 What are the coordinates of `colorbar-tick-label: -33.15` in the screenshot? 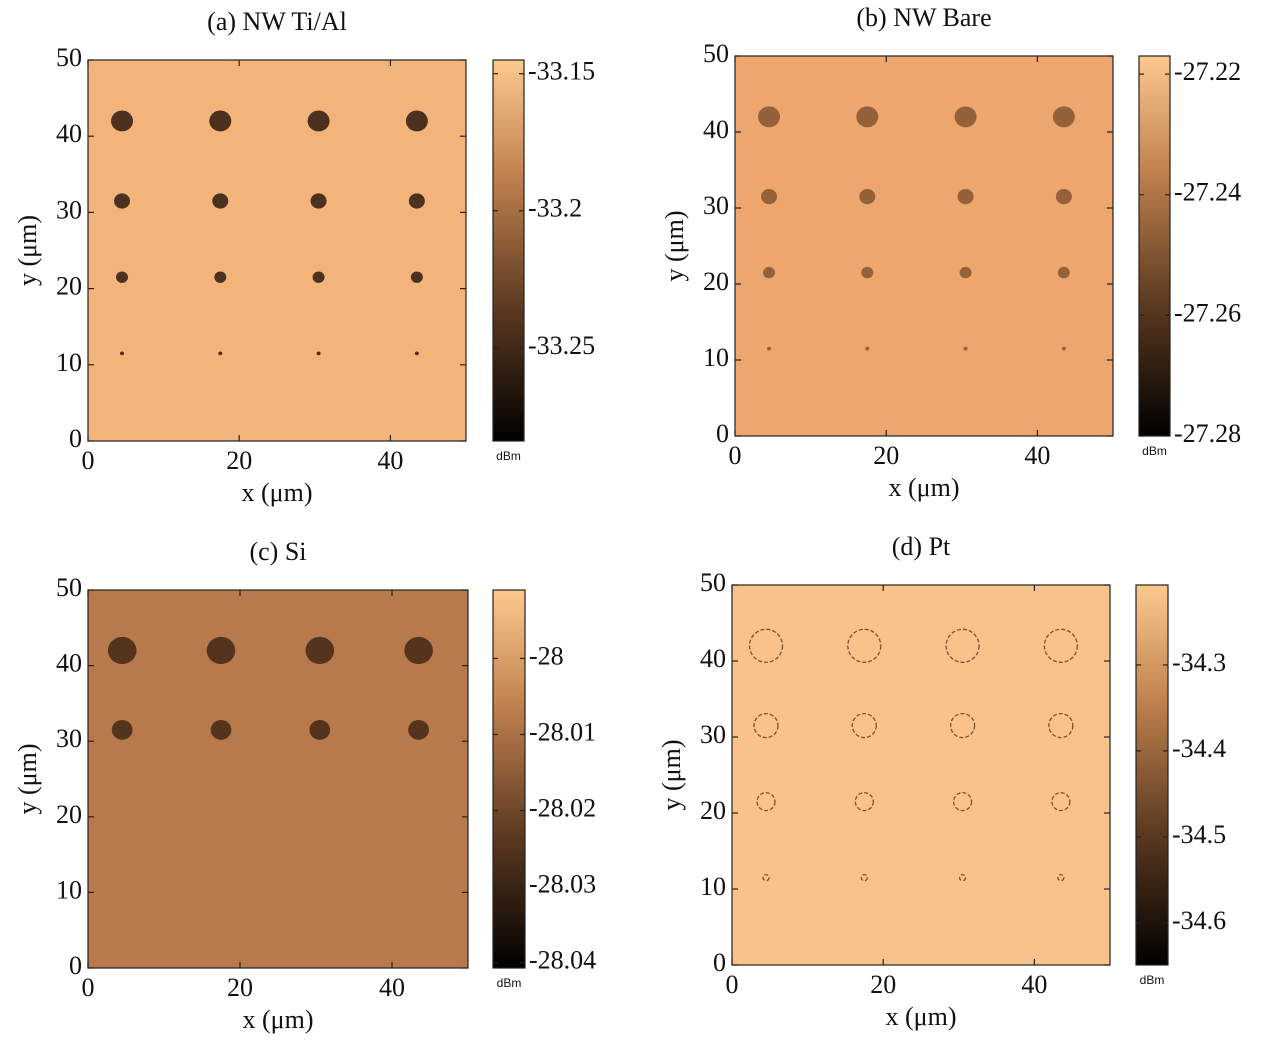 It's located at (561, 71).